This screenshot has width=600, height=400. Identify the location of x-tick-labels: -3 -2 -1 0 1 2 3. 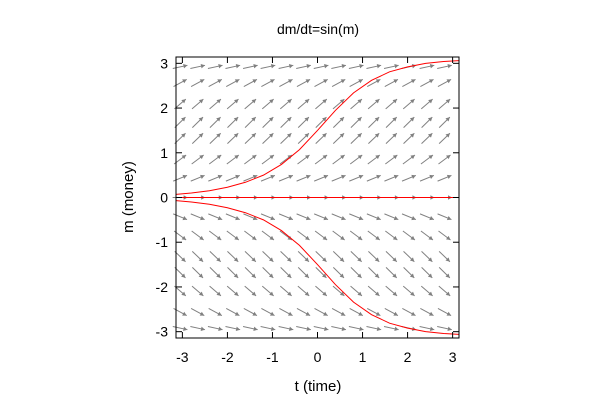
(316, 357).